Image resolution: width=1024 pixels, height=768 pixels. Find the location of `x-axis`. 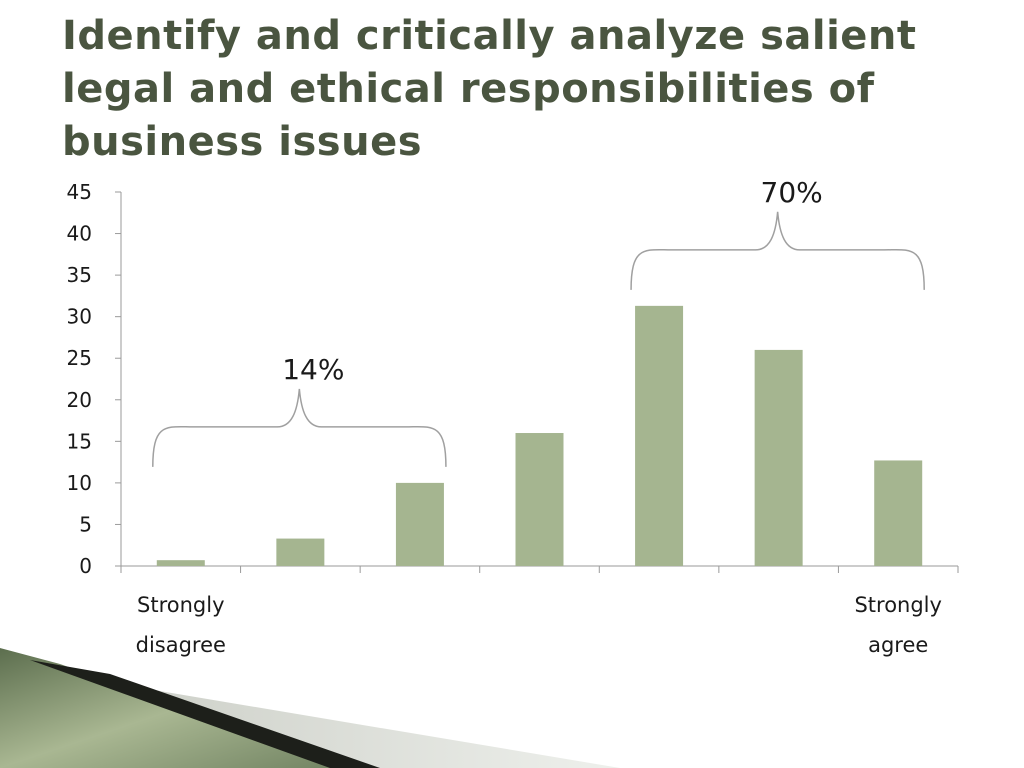

x-axis is located at coordinates (539, 569).